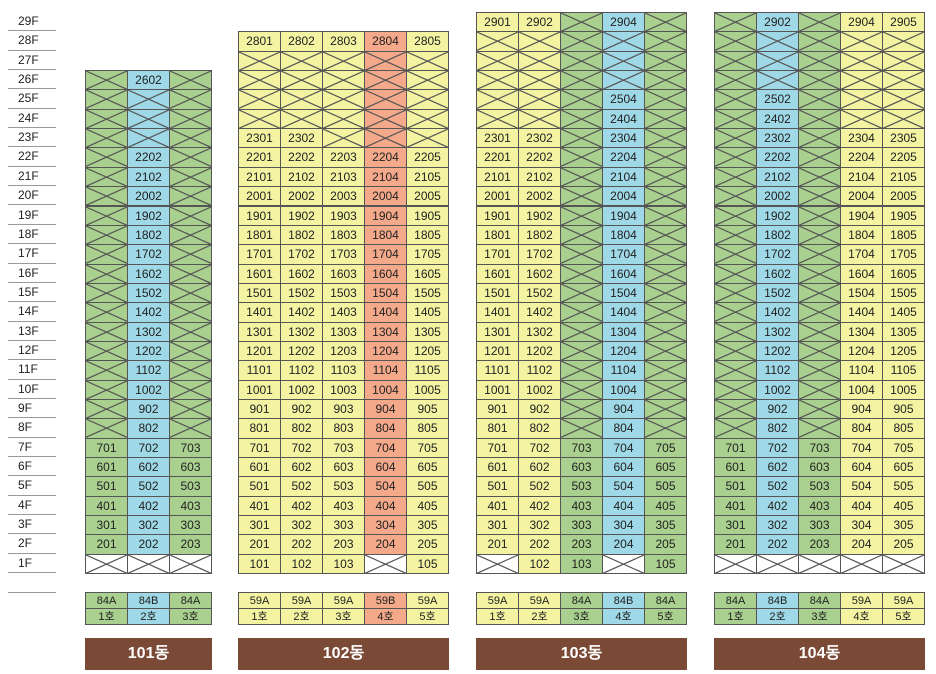 This screenshot has width=936, height=674. What do you see at coordinates (148, 293) in the screenshot?
I see `unit-cell: 1502` at bounding box center [148, 293].